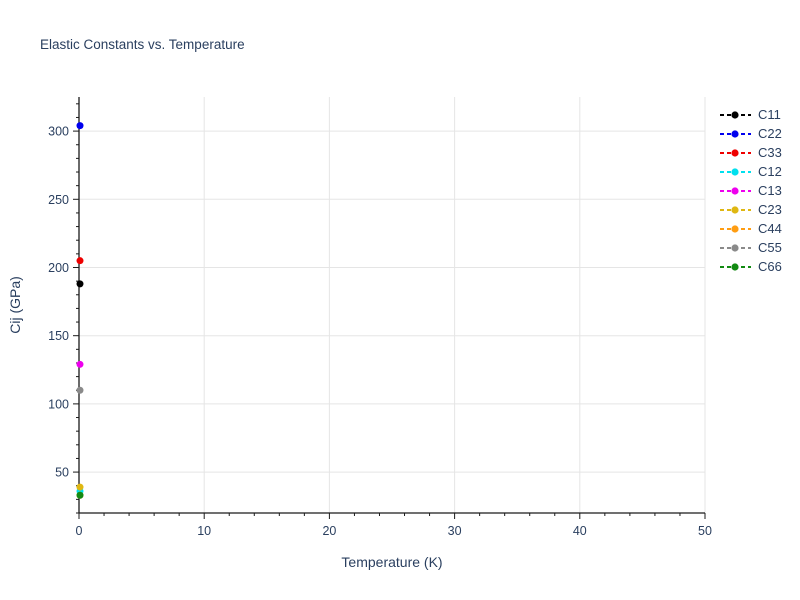  What do you see at coordinates (204, 531) in the screenshot?
I see `x-tick-label: 10` at bounding box center [204, 531].